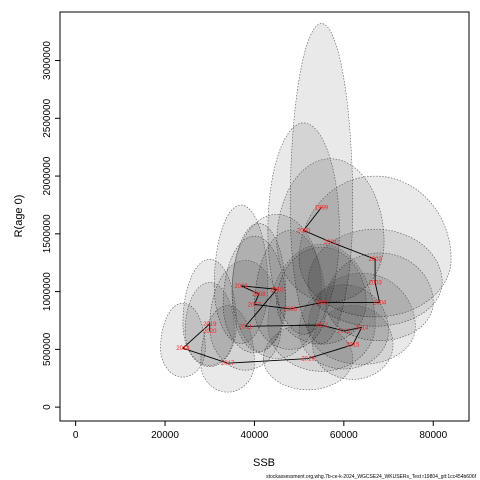 The height and width of the screenshot is (480, 480). Describe the element at coordinates (76, 435) in the screenshot. I see `x-tick-label: 0` at that location.